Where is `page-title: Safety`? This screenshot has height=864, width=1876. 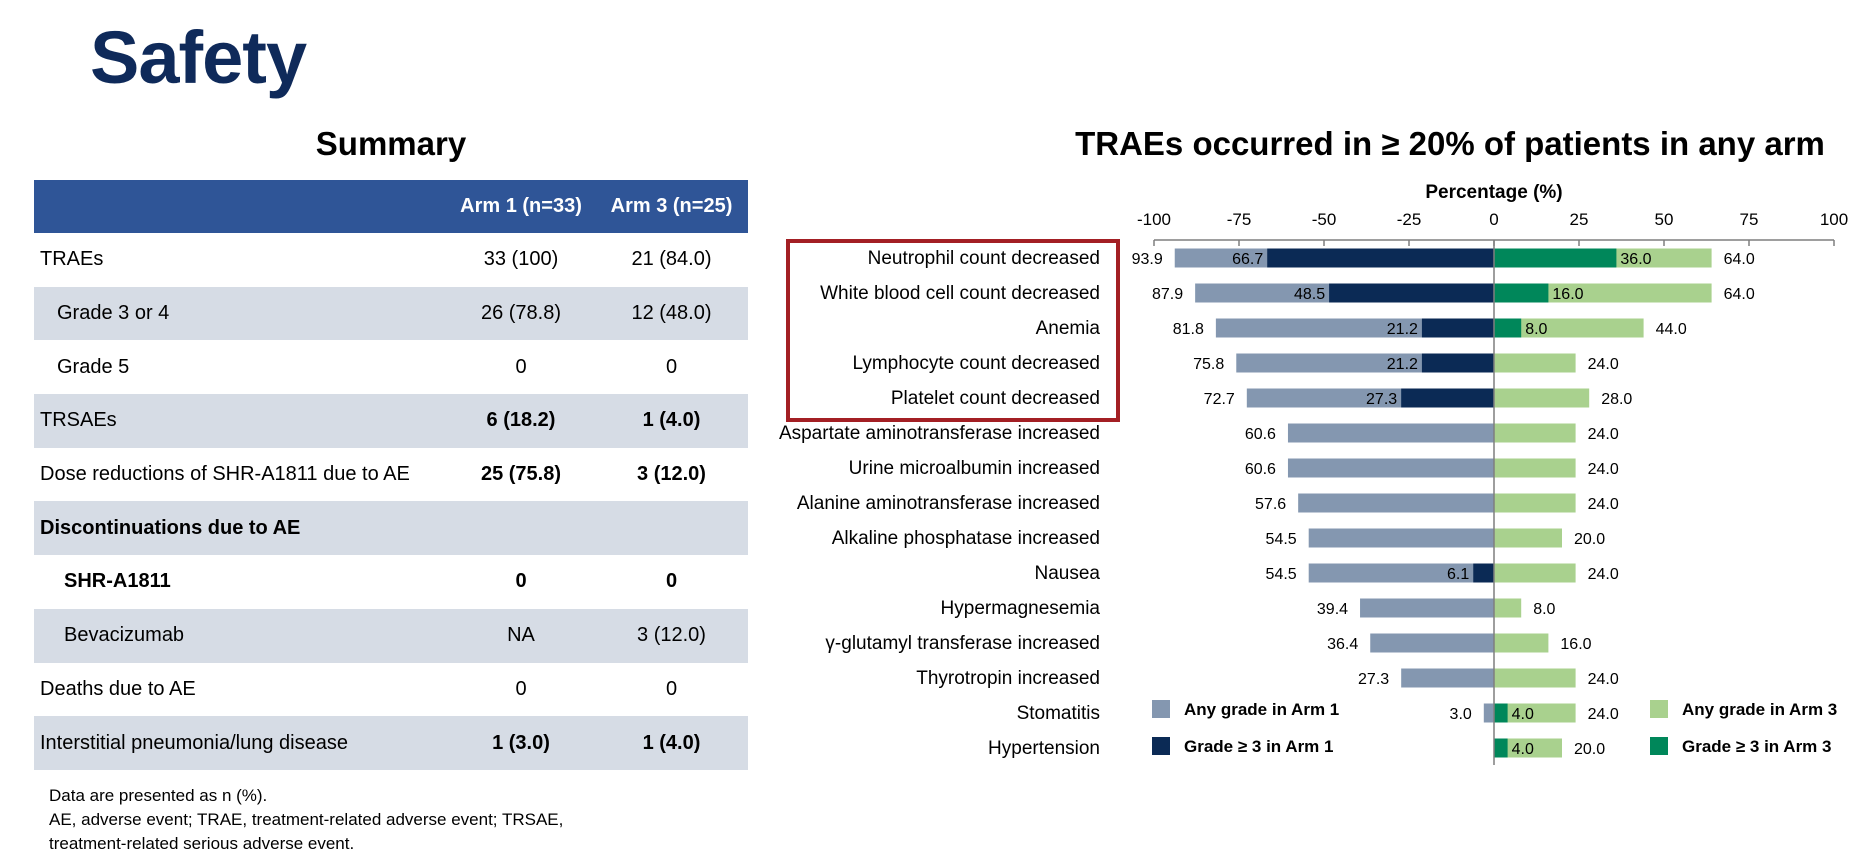 page-title: Safety is located at coordinates (198, 57).